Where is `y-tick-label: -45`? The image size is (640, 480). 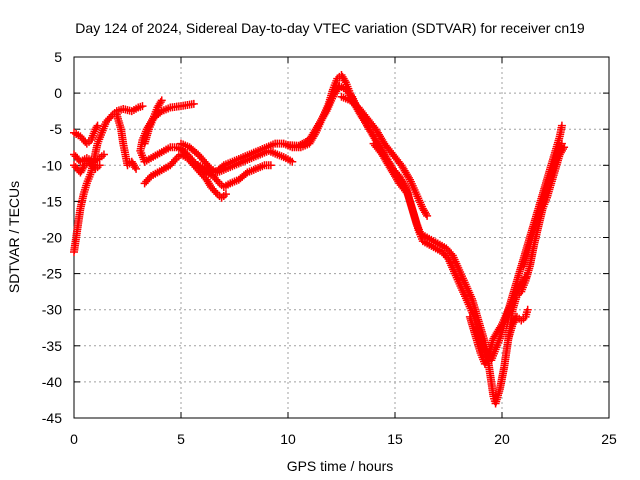
y-tick-label: -45 is located at coordinates (52, 418).